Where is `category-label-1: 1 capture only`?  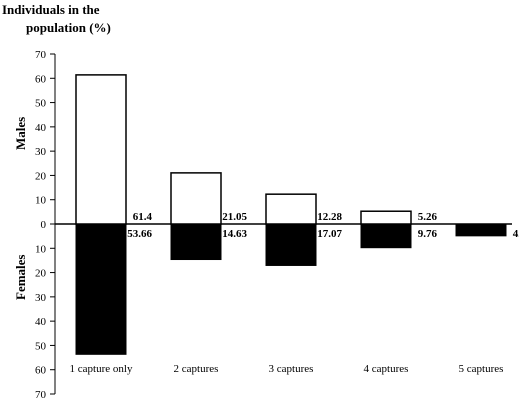 category-label-1: 1 capture only is located at coordinates (101, 369).